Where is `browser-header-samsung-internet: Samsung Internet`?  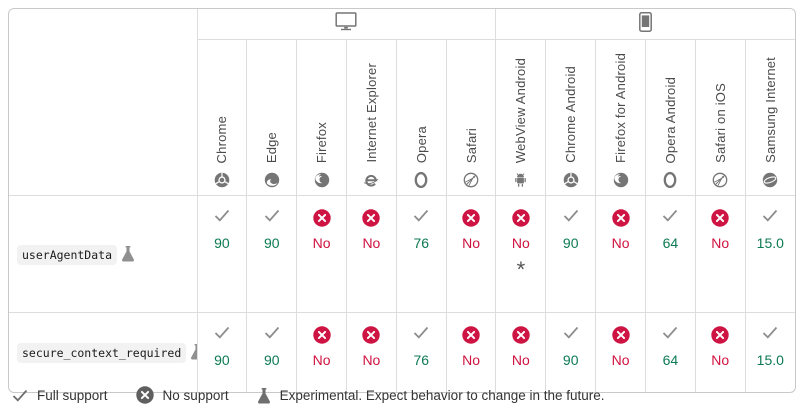 browser-header-samsung-internet: Samsung Internet is located at coordinates (769, 117).